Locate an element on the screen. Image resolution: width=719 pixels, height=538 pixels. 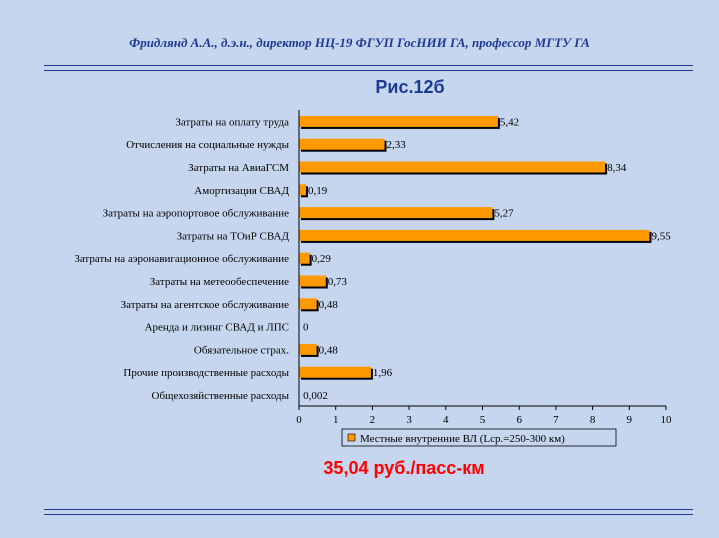
category-label: Затраты на оплату труда is located at coordinates (232, 122).